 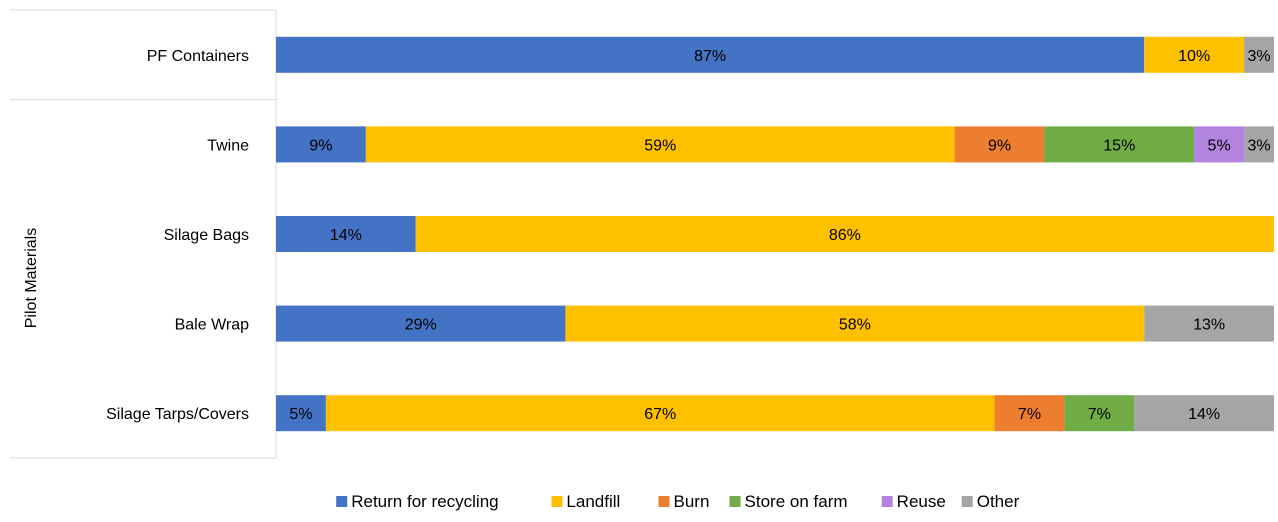 I want to click on legend-label: Other, so click(x=998, y=501).